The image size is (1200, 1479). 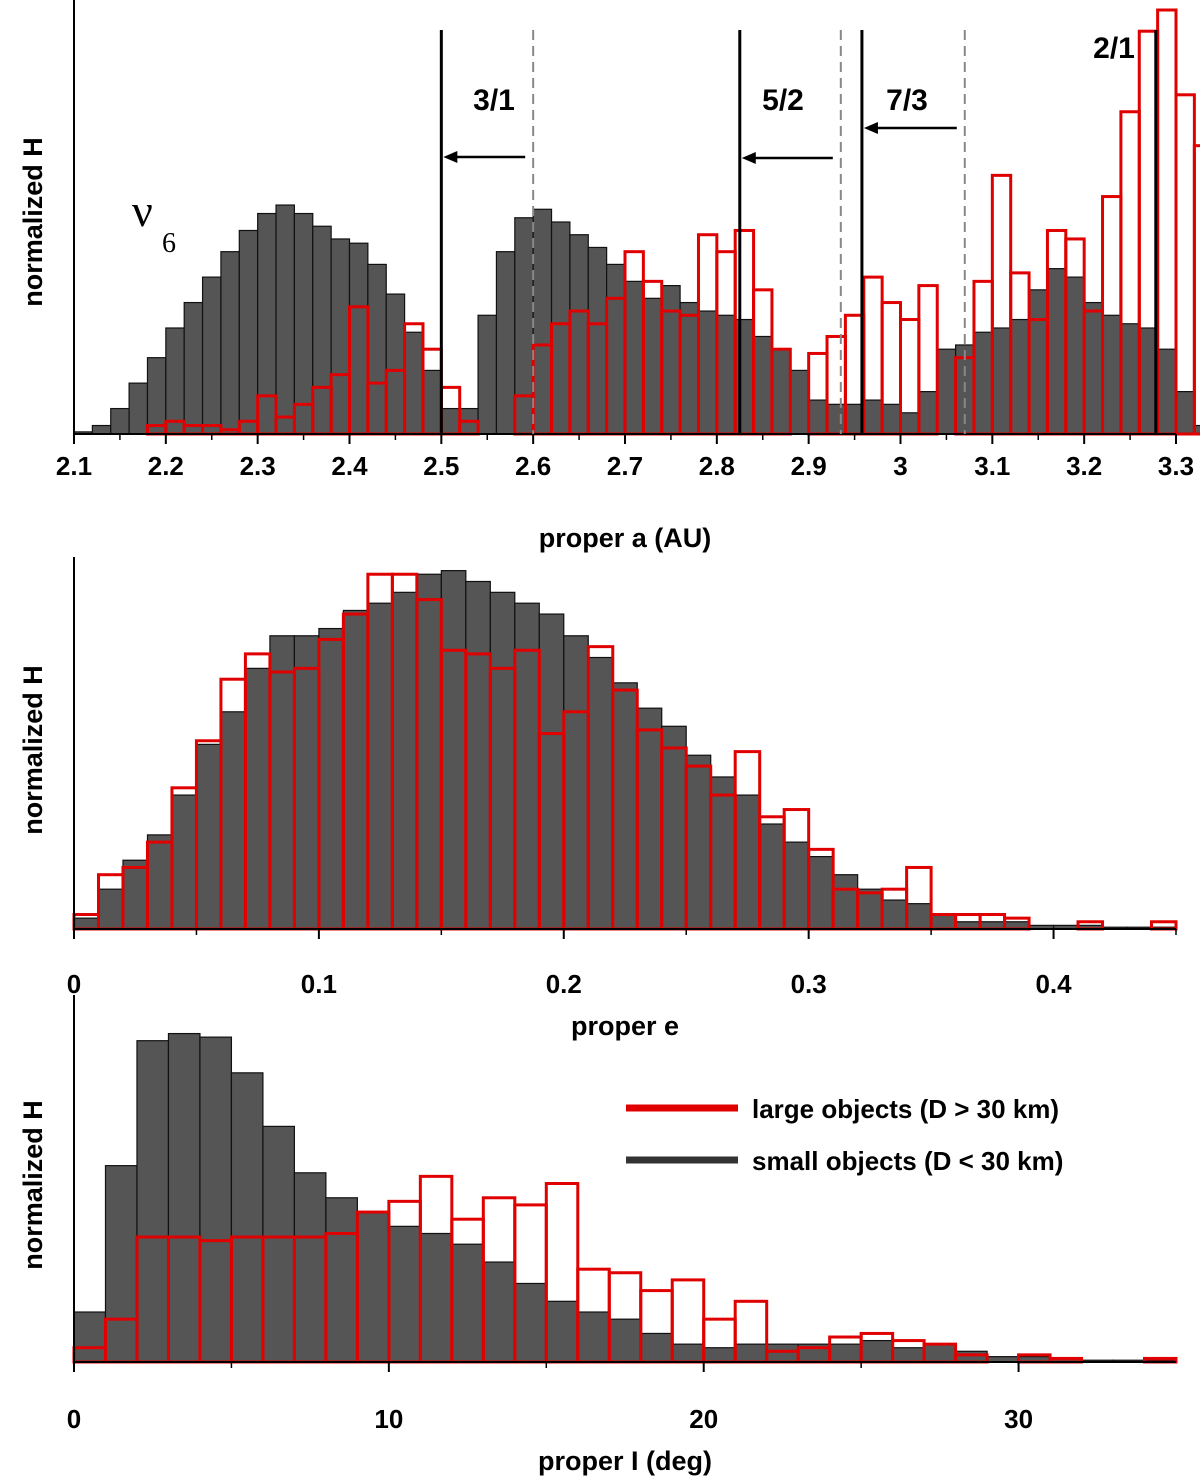 I want to click on x-tick-label: 2.9, so click(x=809, y=466).